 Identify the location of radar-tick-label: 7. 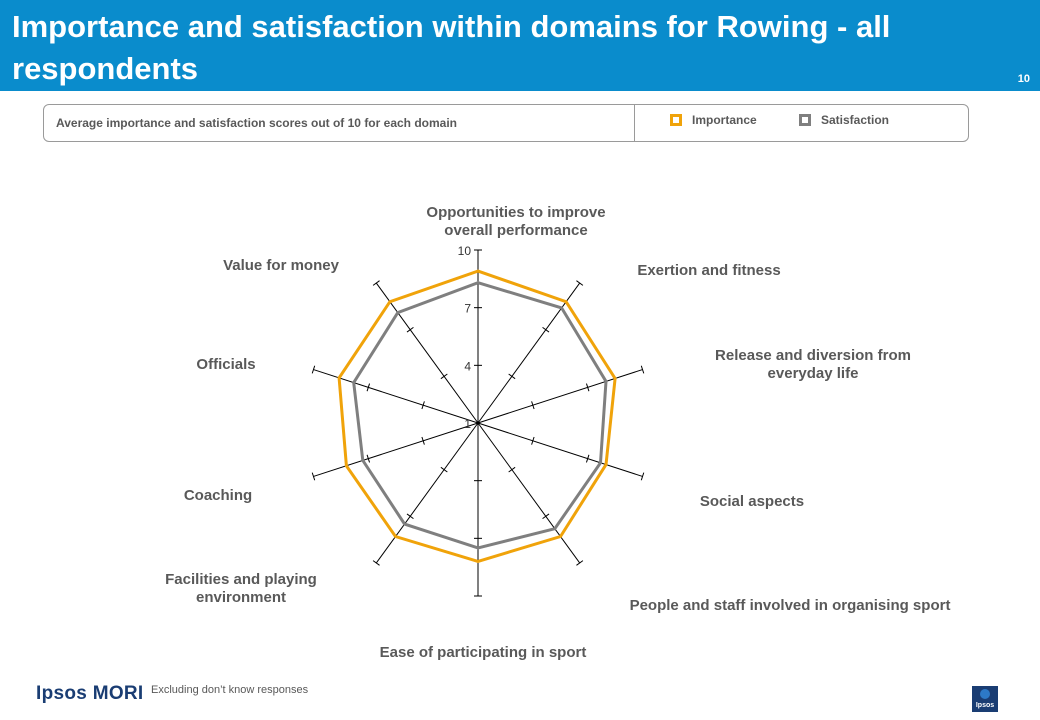
(467, 309).